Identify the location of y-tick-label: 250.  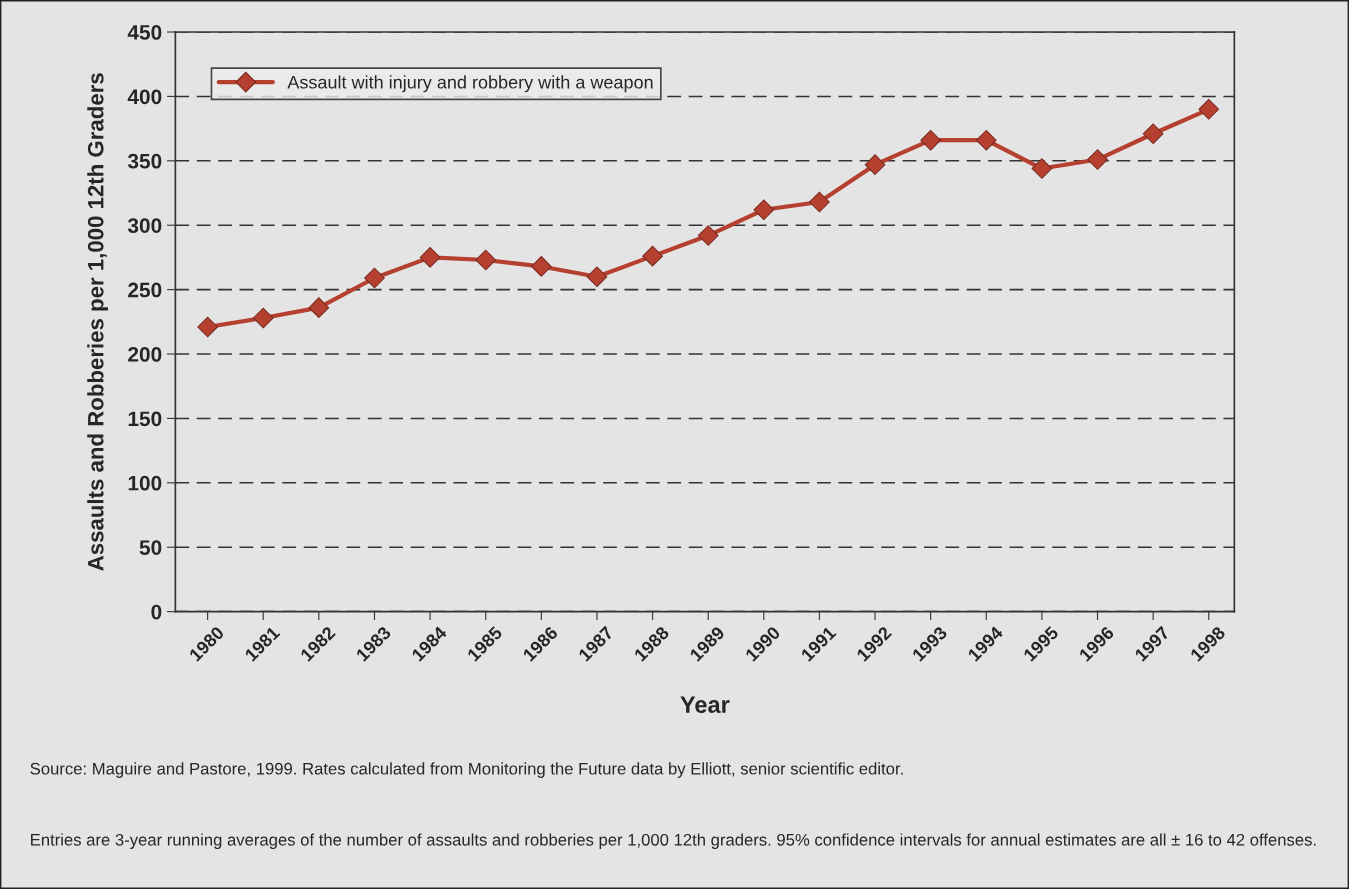
(145, 290).